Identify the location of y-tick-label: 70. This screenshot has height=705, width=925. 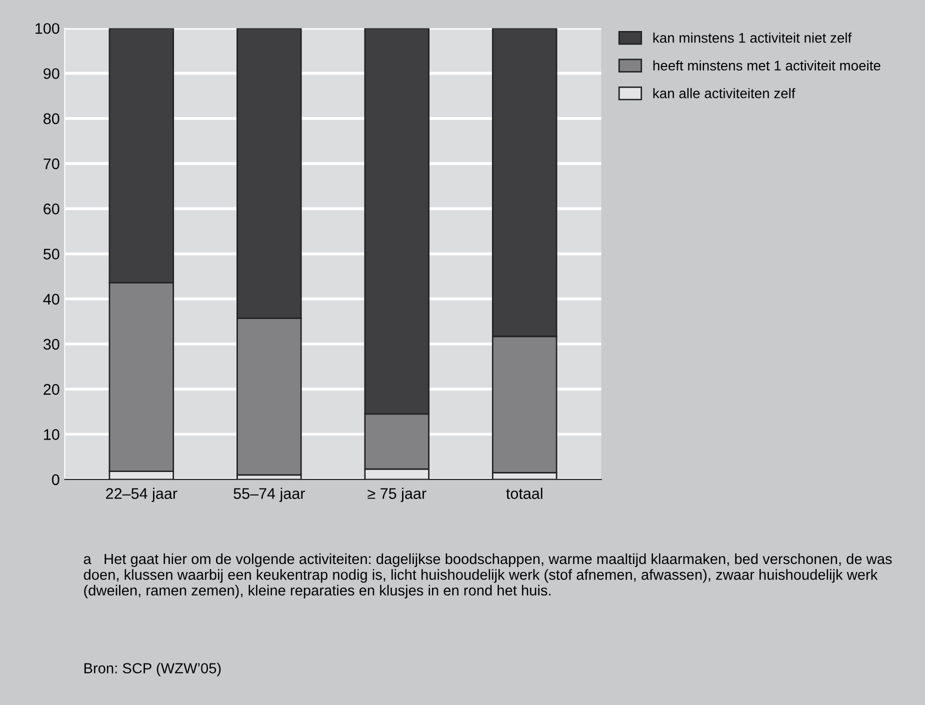
(52, 164).